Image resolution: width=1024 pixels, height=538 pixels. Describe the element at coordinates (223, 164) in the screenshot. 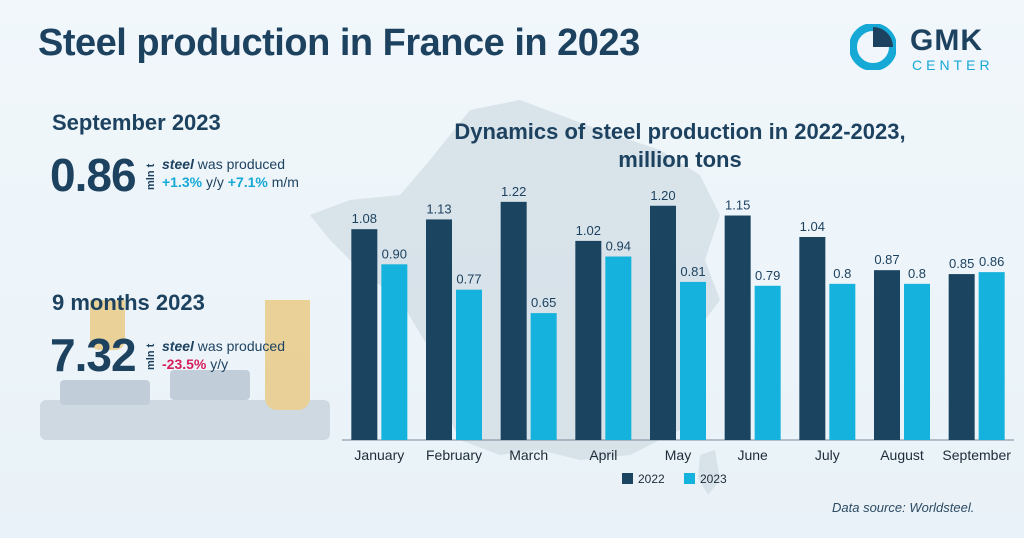

I see `stat-september-desc: steel was produced` at that location.